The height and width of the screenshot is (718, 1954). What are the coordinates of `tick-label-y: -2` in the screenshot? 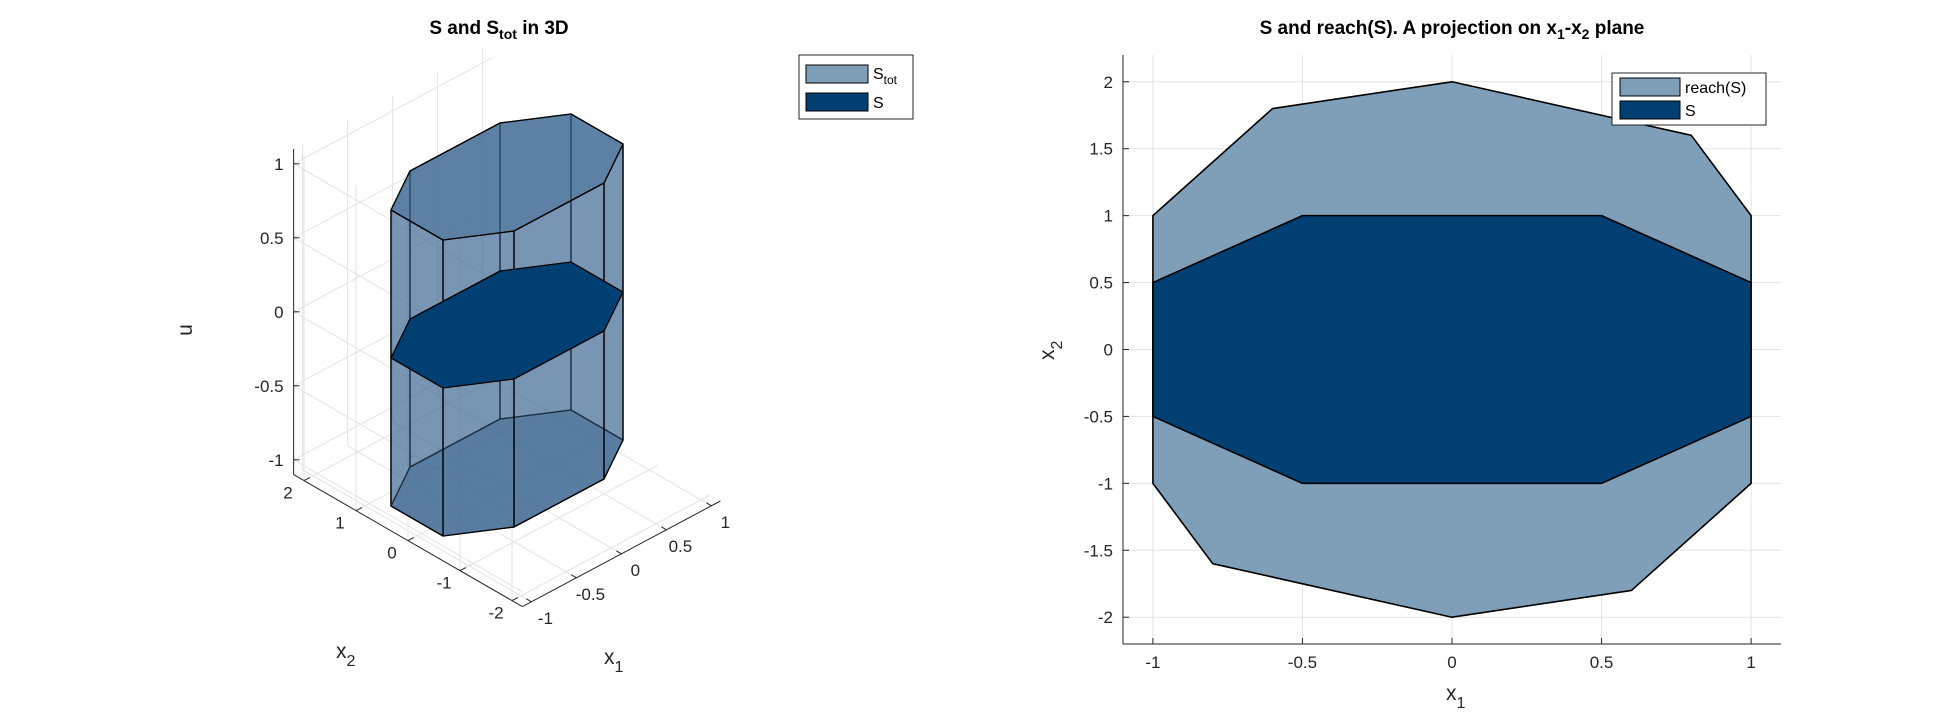 It's located at (1105, 617).